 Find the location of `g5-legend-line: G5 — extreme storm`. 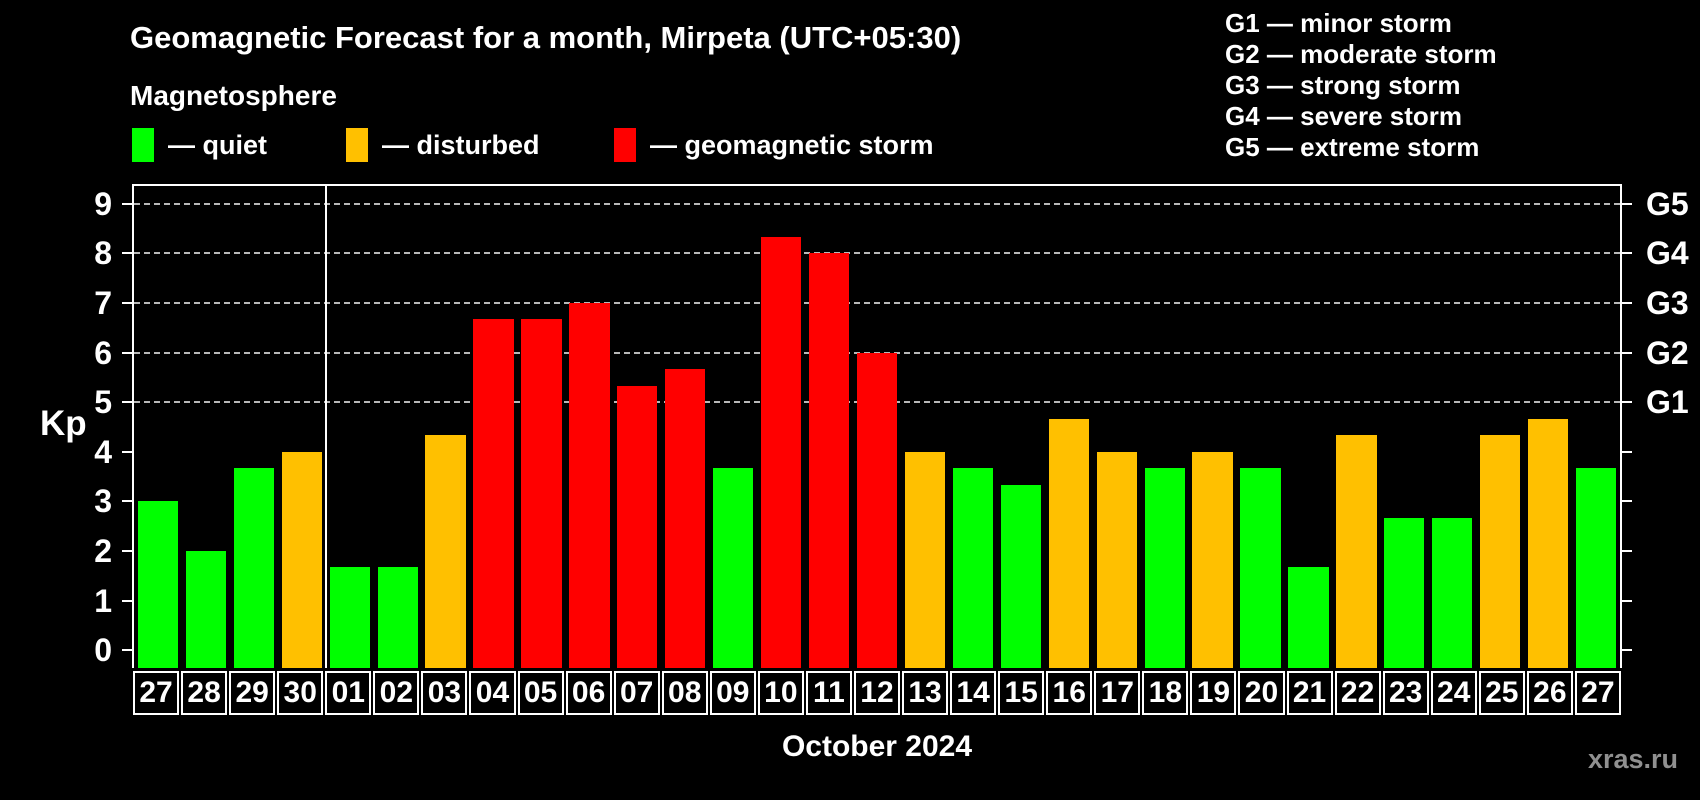

g5-legend-line: G5 — extreme storm is located at coordinates (1352, 147).